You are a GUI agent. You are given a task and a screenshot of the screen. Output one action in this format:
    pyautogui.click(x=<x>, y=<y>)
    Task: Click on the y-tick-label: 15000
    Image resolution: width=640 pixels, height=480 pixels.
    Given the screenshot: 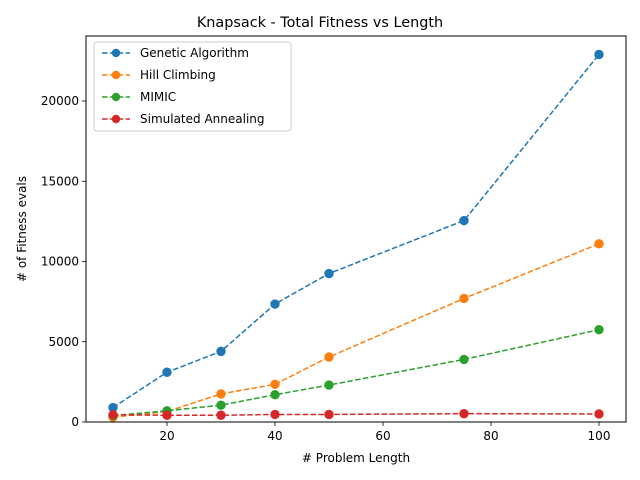 What is the action you would take?
    pyautogui.click(x=60, y=181)
    